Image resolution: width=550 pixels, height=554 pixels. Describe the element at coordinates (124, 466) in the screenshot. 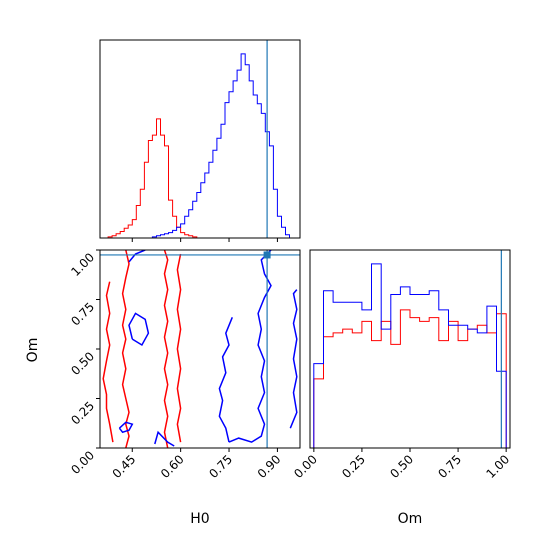

I see `contour-xtick-label-0: 0.45` at that location.